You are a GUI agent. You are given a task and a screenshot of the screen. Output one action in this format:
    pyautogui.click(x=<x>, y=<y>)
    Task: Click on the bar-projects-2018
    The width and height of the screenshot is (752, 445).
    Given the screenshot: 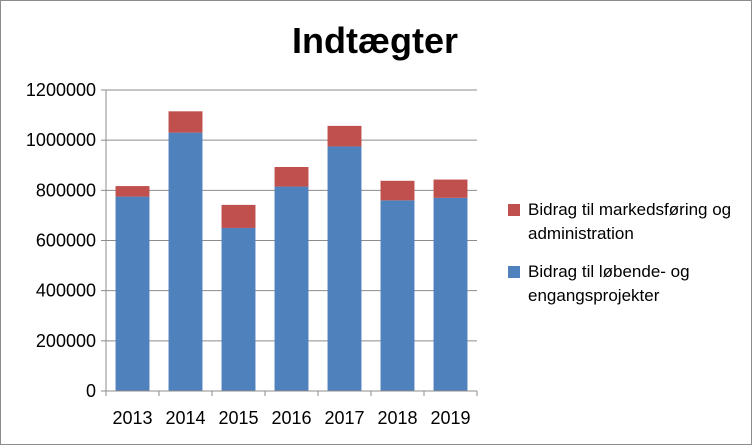 What is the action you would take?
    pyautogui.click(x=397, y=295)
    